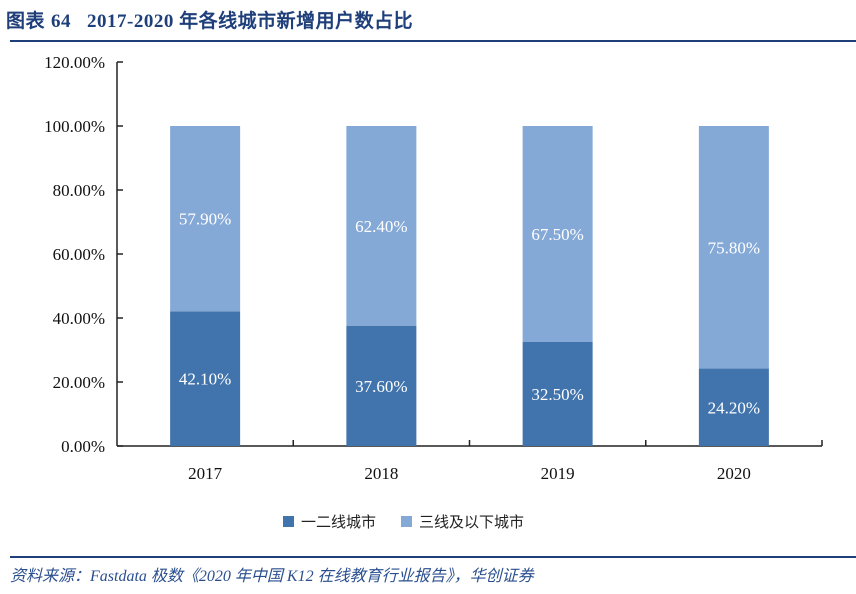  What do you see at coordinates (381, 473) in the screenshot?
I see `x-tick-label: 2018` at bounding box center [381, 473].